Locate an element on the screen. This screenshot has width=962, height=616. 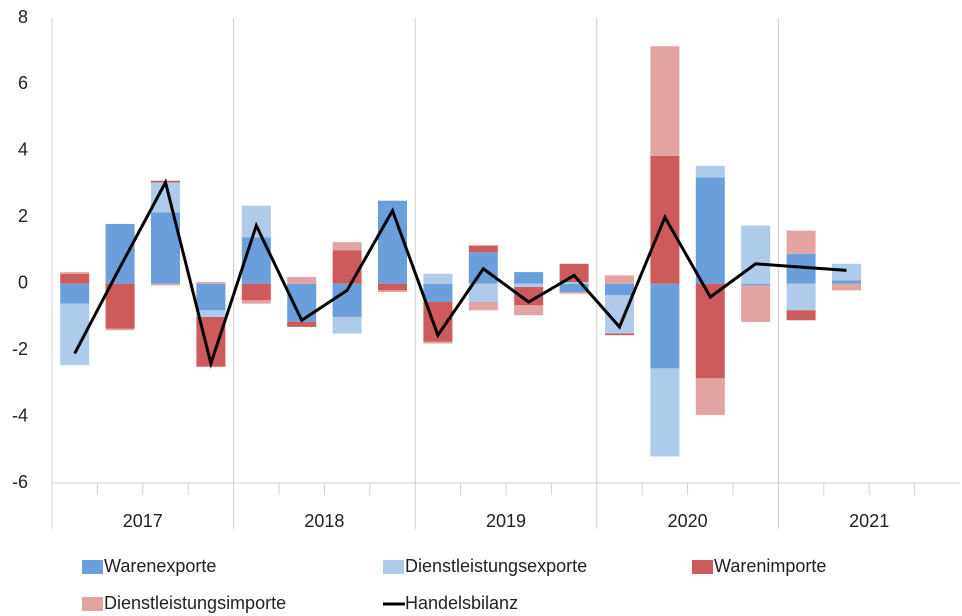
x-group-label: 2018 is located at coordinates (324, 521).